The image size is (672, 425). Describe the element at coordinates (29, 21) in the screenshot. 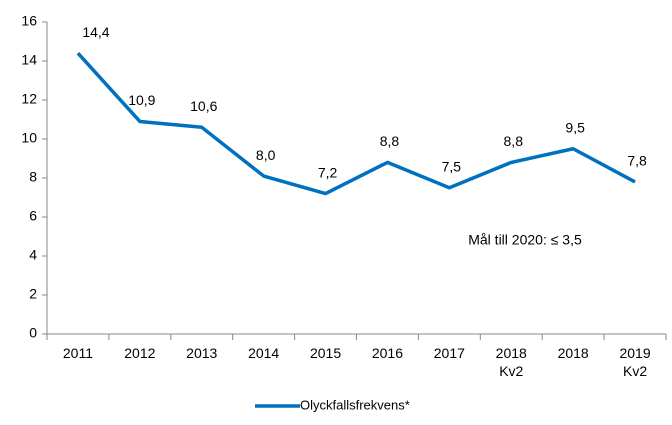

I see `y-tick-label: 16` at that location.